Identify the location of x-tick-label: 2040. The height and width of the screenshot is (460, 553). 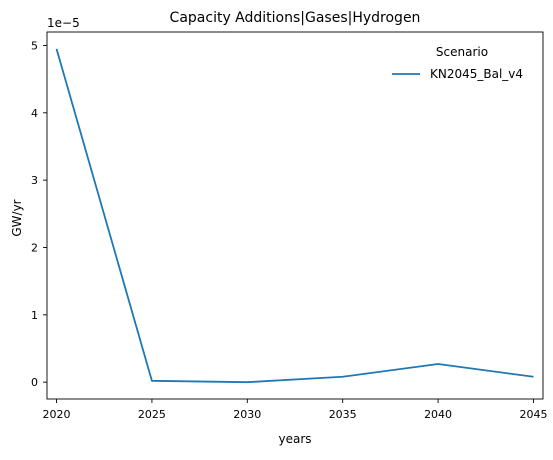
(438, 414).